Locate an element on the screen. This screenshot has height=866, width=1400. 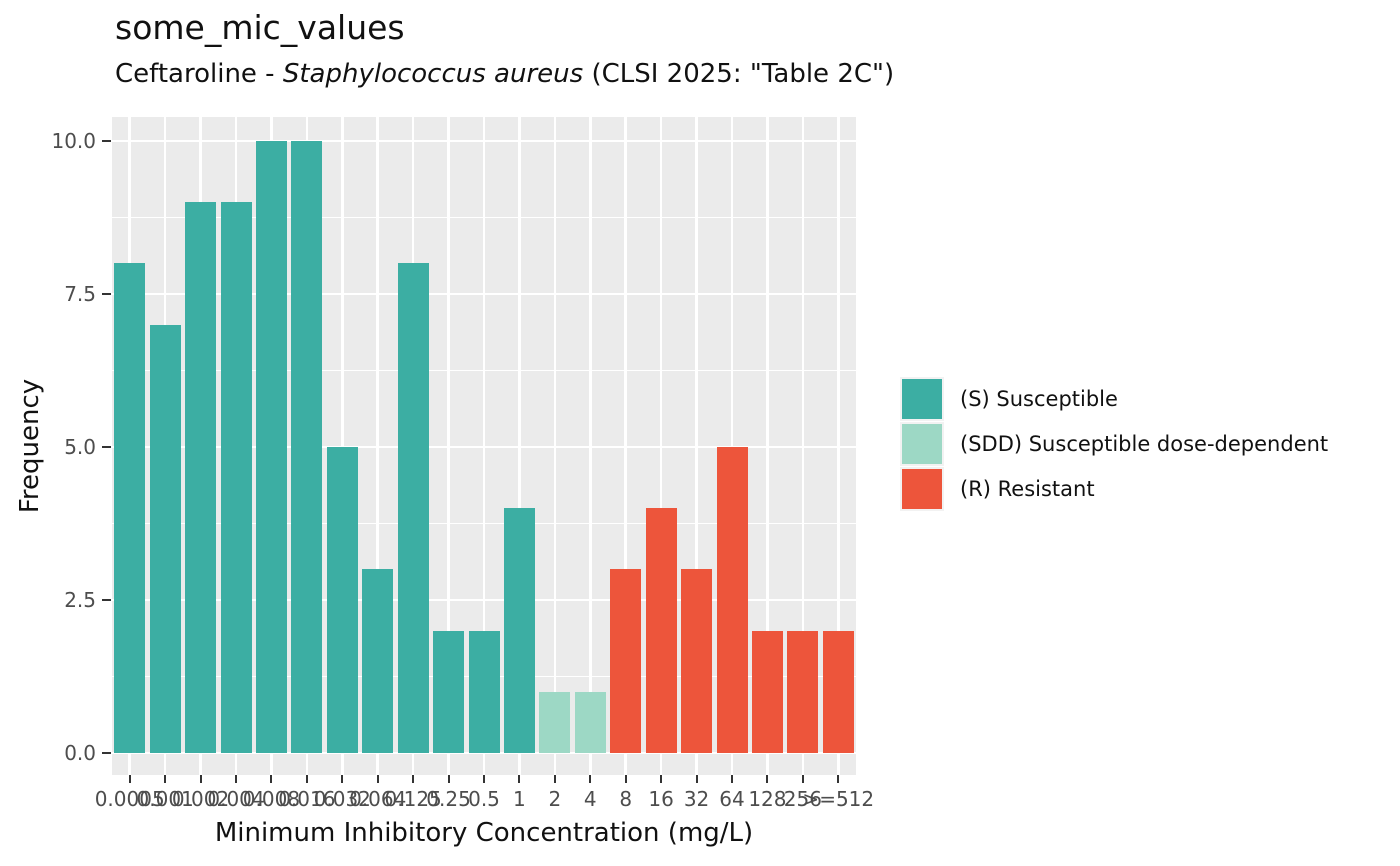
x-axis-tick-label: 16 is located at coordinates (661, 799).